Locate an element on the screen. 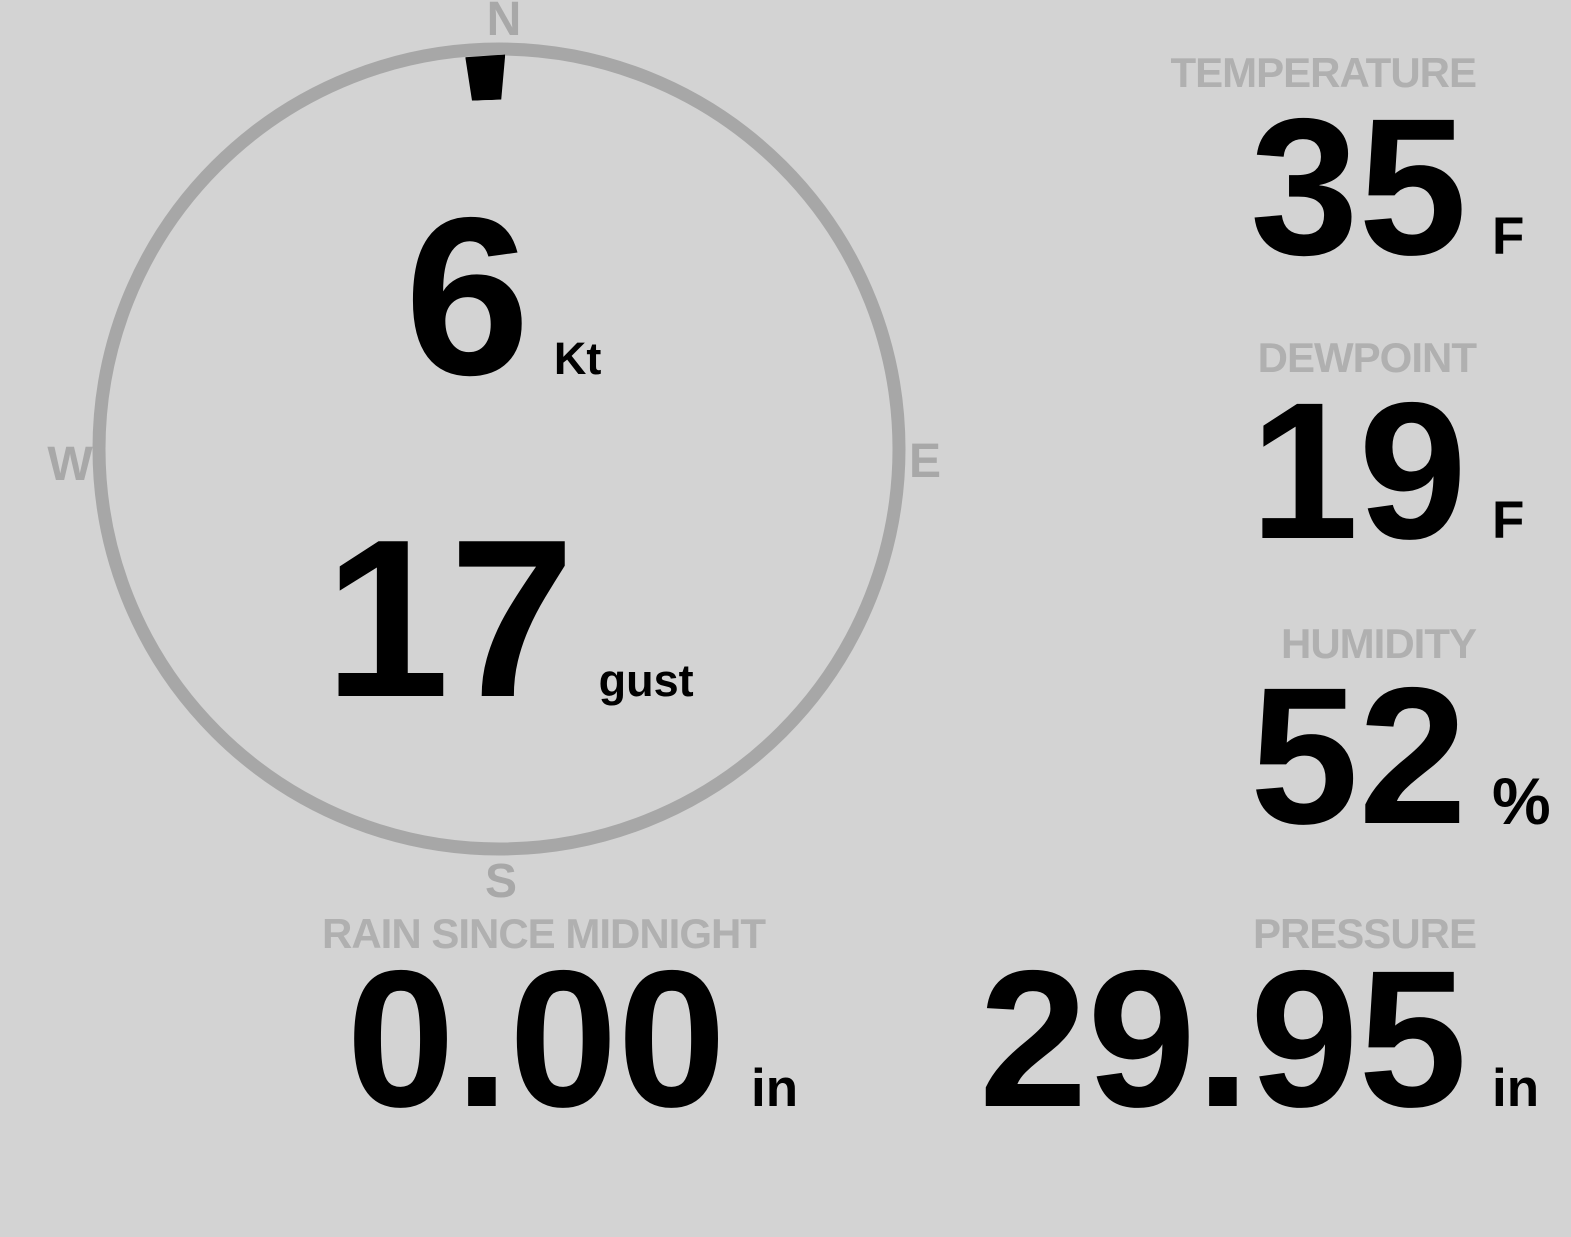  compass-cardinal-south: S is located at coordinates (501, 881).